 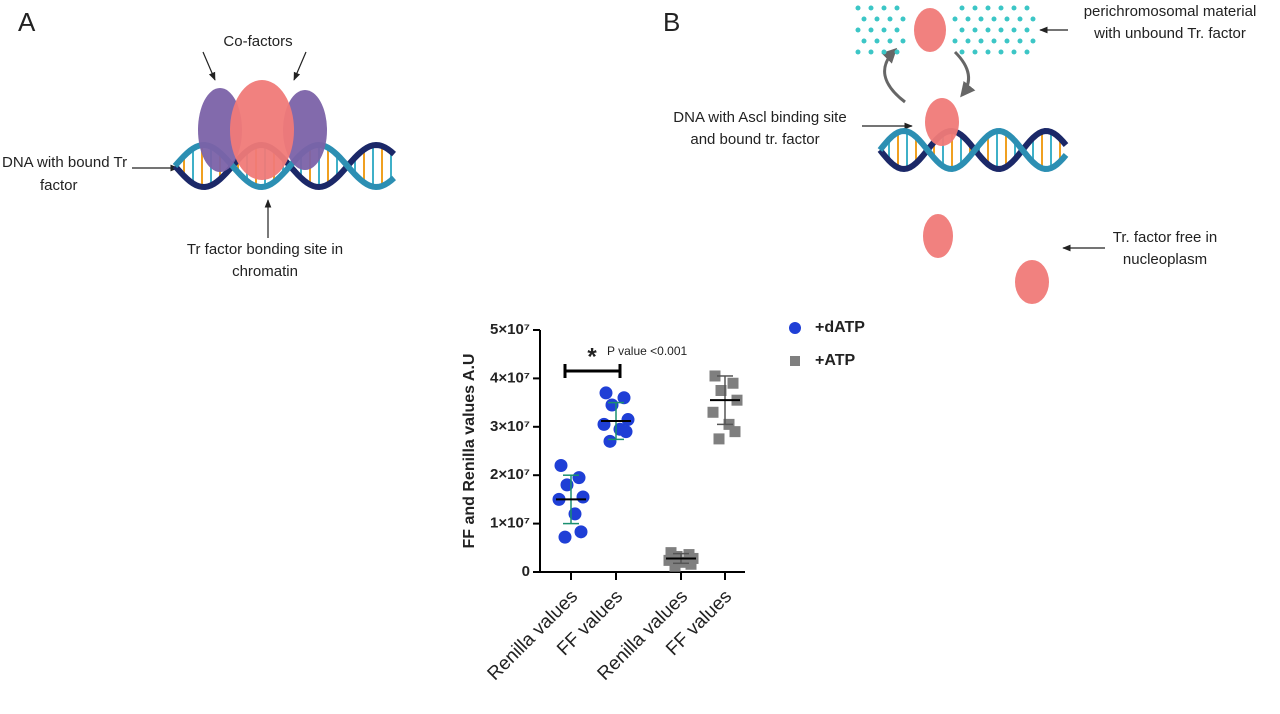 What do you see at coordinates (840, 327) in the screenshot?
I see `legend-label: +dATP` at bounding box center [840, 327].